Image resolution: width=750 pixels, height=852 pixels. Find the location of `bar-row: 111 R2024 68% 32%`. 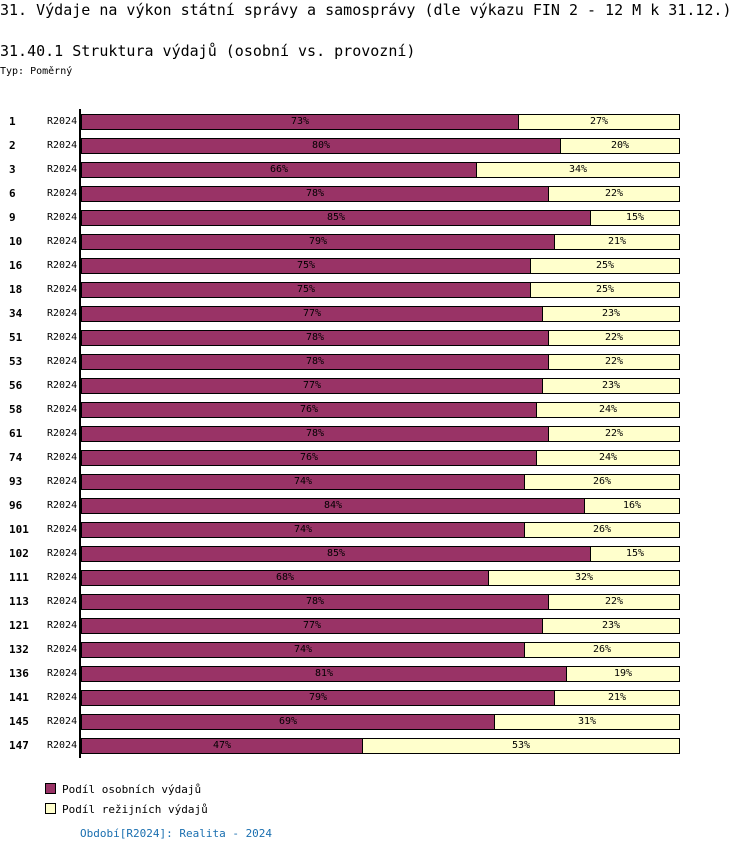

bar-row: 111 R2024 68% 32% is located at coordinates (375, 578).